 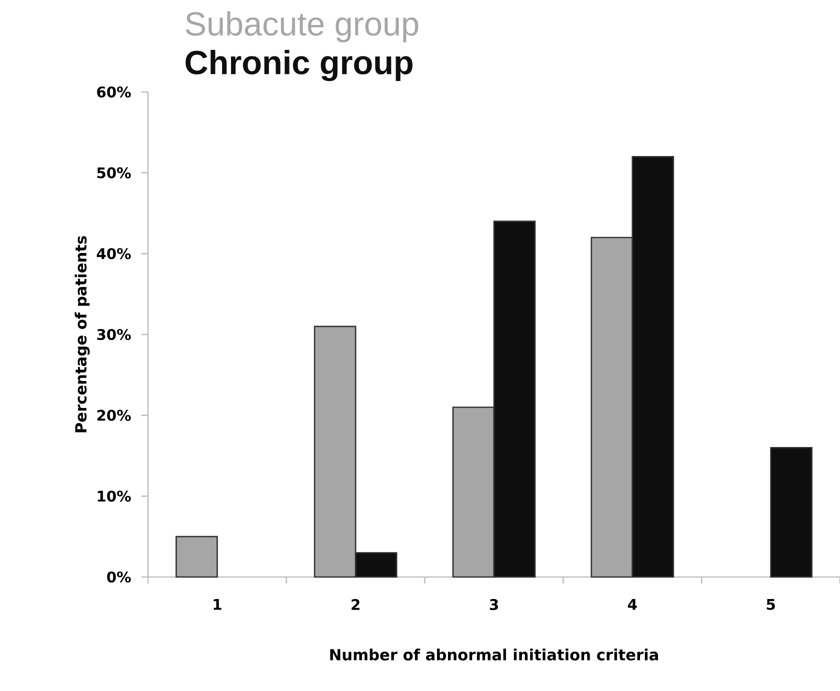 I want to click on x-tick-label: 2, so click(x=356, y=604).